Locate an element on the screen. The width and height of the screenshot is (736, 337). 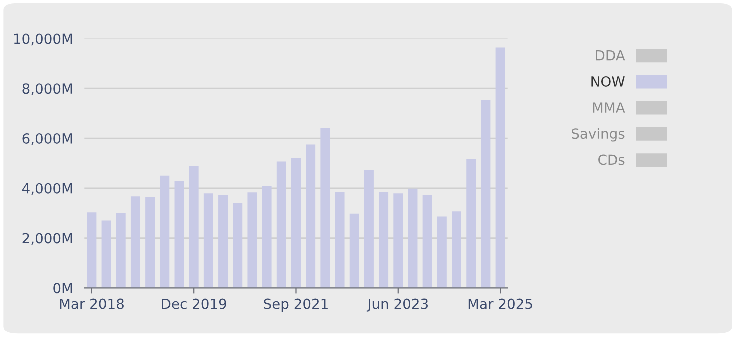
y-tick-label: 10,000M is located at coordinates (43, 40).